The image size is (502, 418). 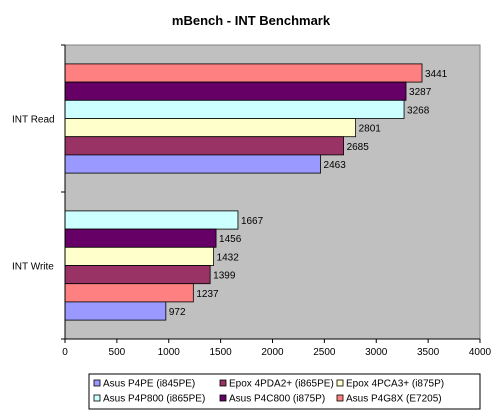 I want to click on x-tick-label: 2500, so click(x=324, y=352).